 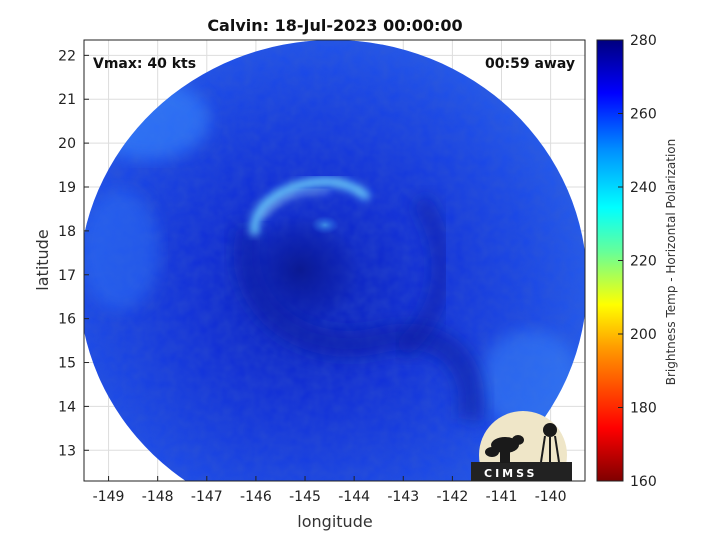 I want to click on y-axis-ticks: 13 14 15 16 17 18 19 20 21 22, so click(x=73, y=253).